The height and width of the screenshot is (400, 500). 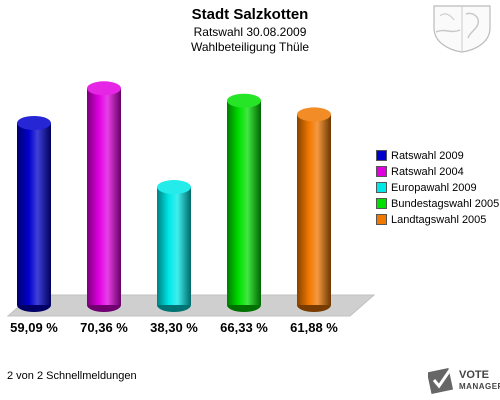 I want to click on value-label: 61,88 %, so click(x=314, y=327).